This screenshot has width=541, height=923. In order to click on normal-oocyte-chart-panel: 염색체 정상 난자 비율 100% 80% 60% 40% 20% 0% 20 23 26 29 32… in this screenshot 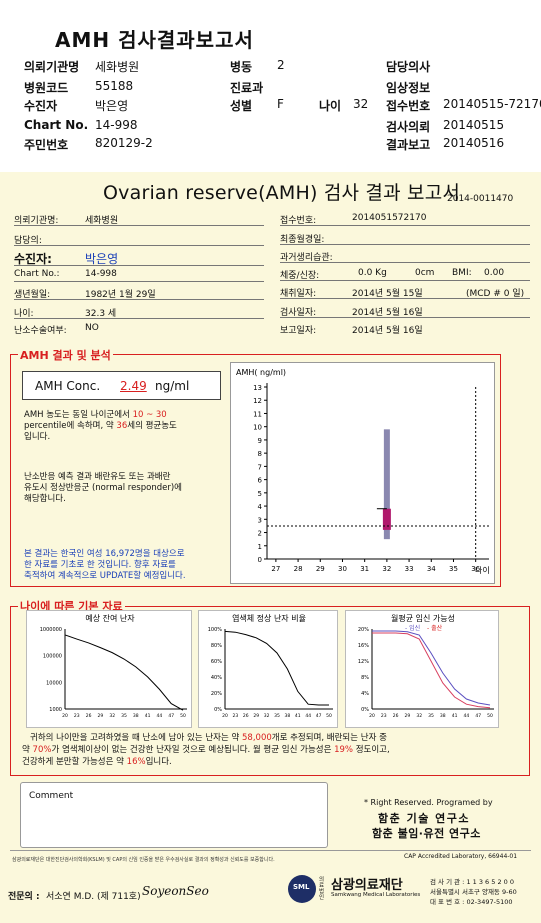, I will do `click(268, 669)`.